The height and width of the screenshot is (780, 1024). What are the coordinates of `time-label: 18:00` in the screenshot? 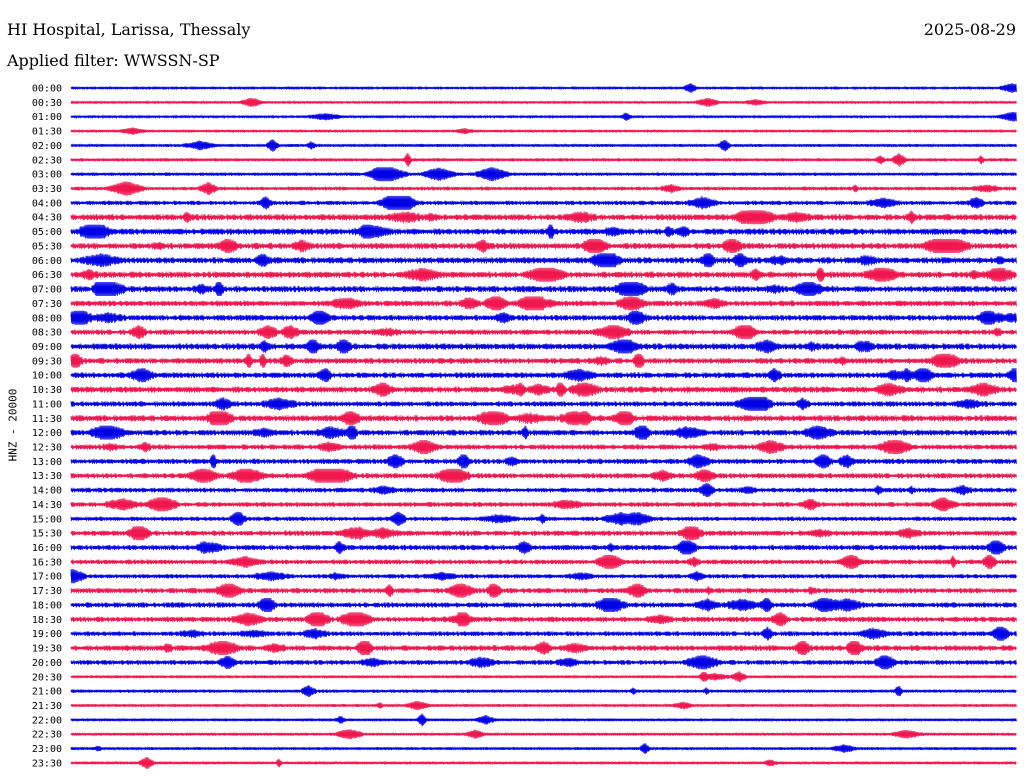 It's located at (47, 605).